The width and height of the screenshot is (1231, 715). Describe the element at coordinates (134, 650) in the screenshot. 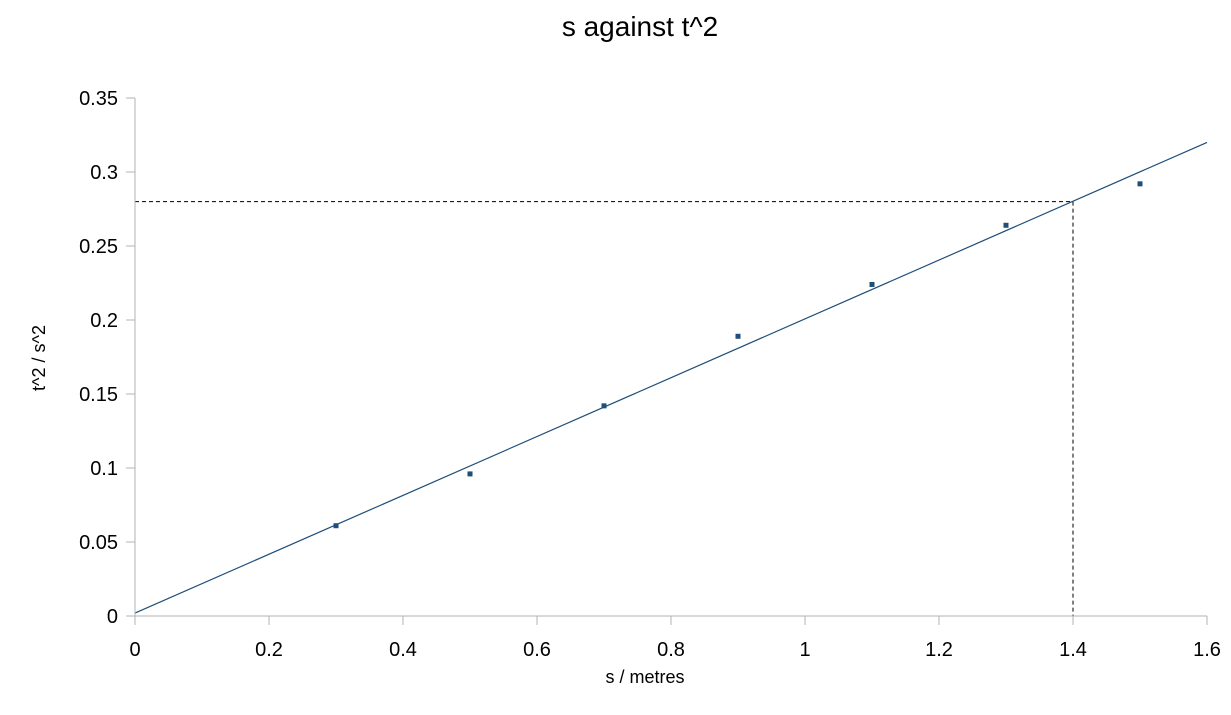

I see `x-tick-label: 0` at that location.